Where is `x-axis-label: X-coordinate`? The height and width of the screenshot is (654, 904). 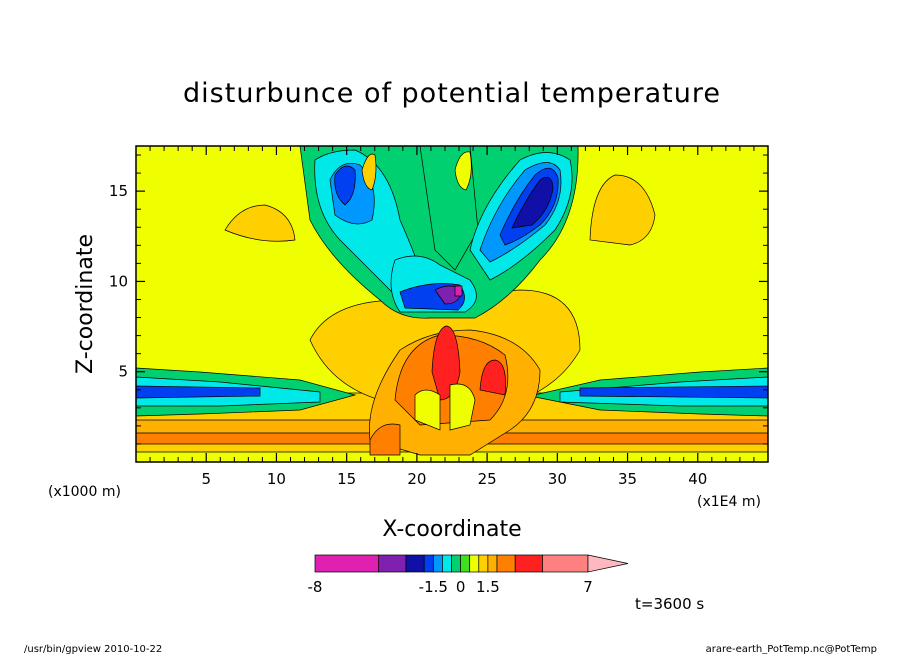 x-axis-label: X-coordinate is located at coordinates (451, 529).